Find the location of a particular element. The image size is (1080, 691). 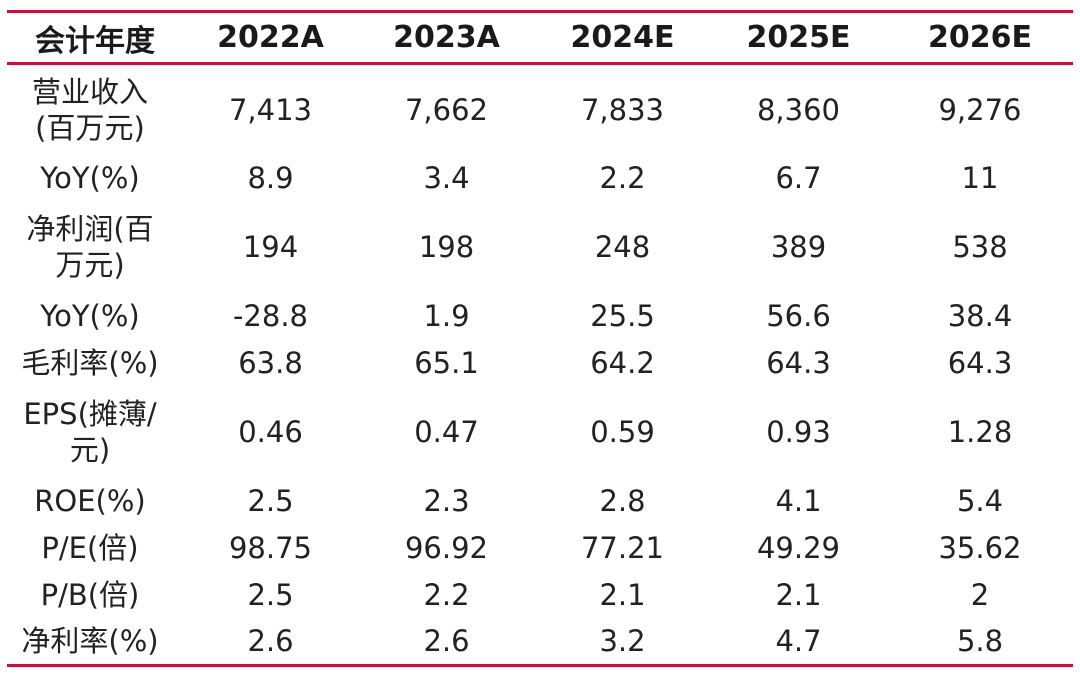

table-row-net-profit-yoy: YoY(%) -28.8 1.9 25.5 56.6 38.4 is located at coordinates (540, 316).